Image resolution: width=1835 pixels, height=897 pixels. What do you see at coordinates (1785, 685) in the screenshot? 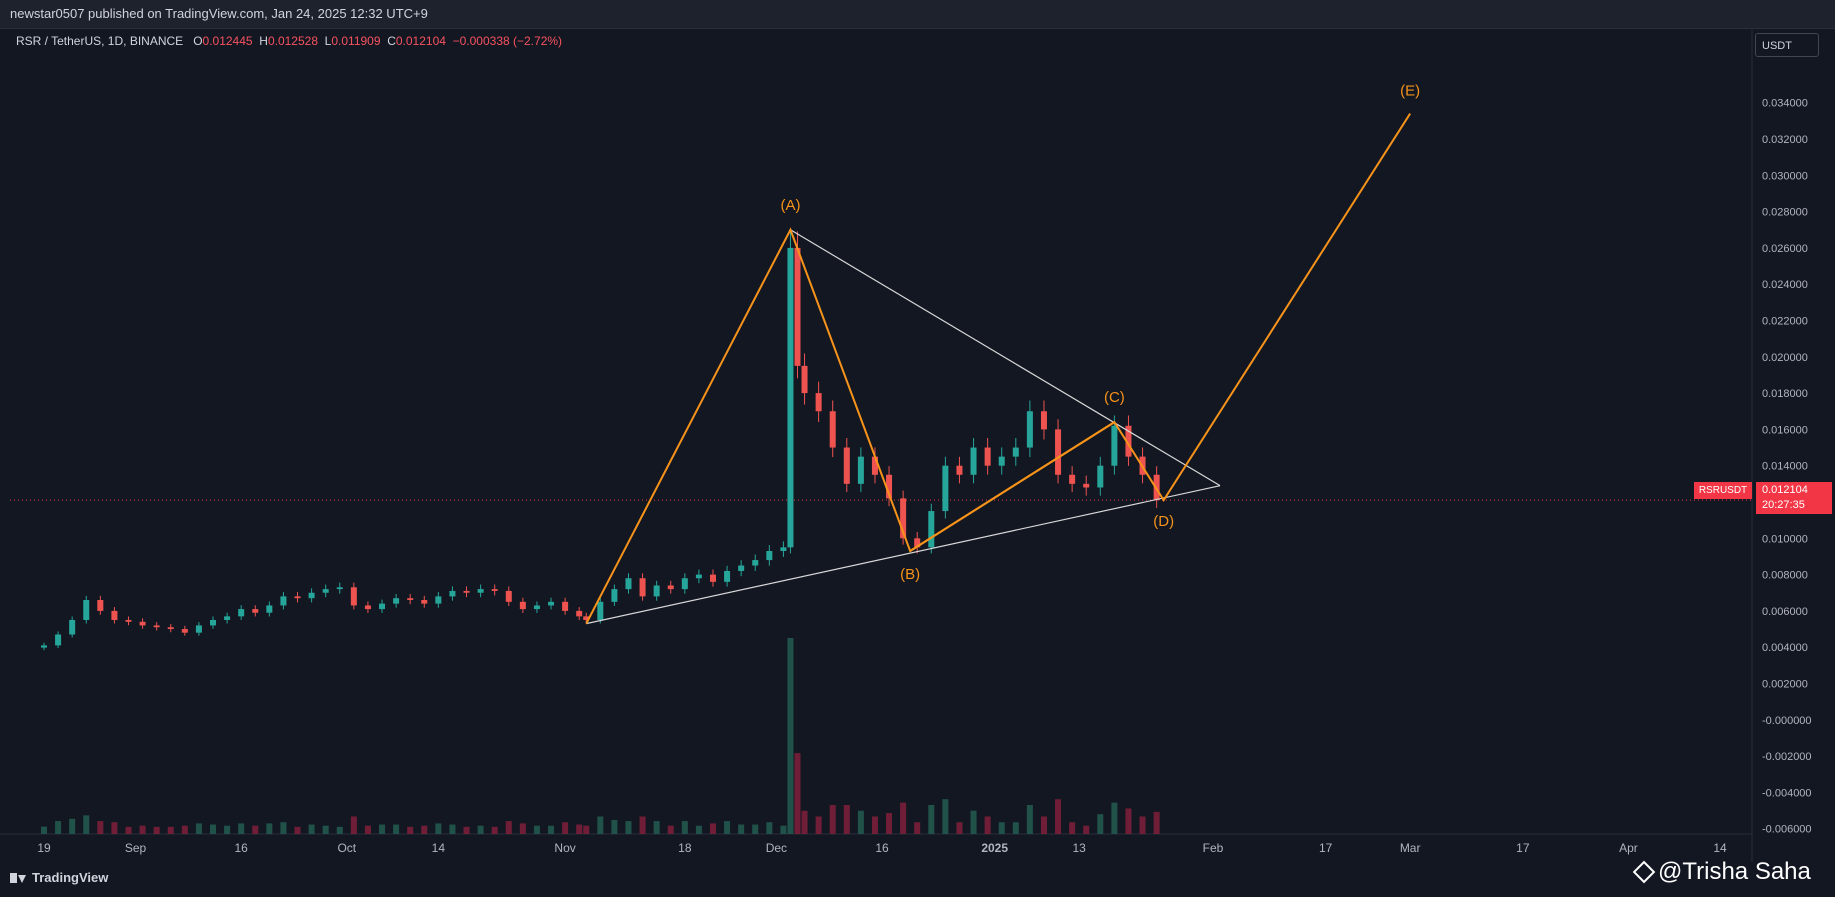
I see `y-tick-label: 0.002000` at bounding box center [1785, 685].